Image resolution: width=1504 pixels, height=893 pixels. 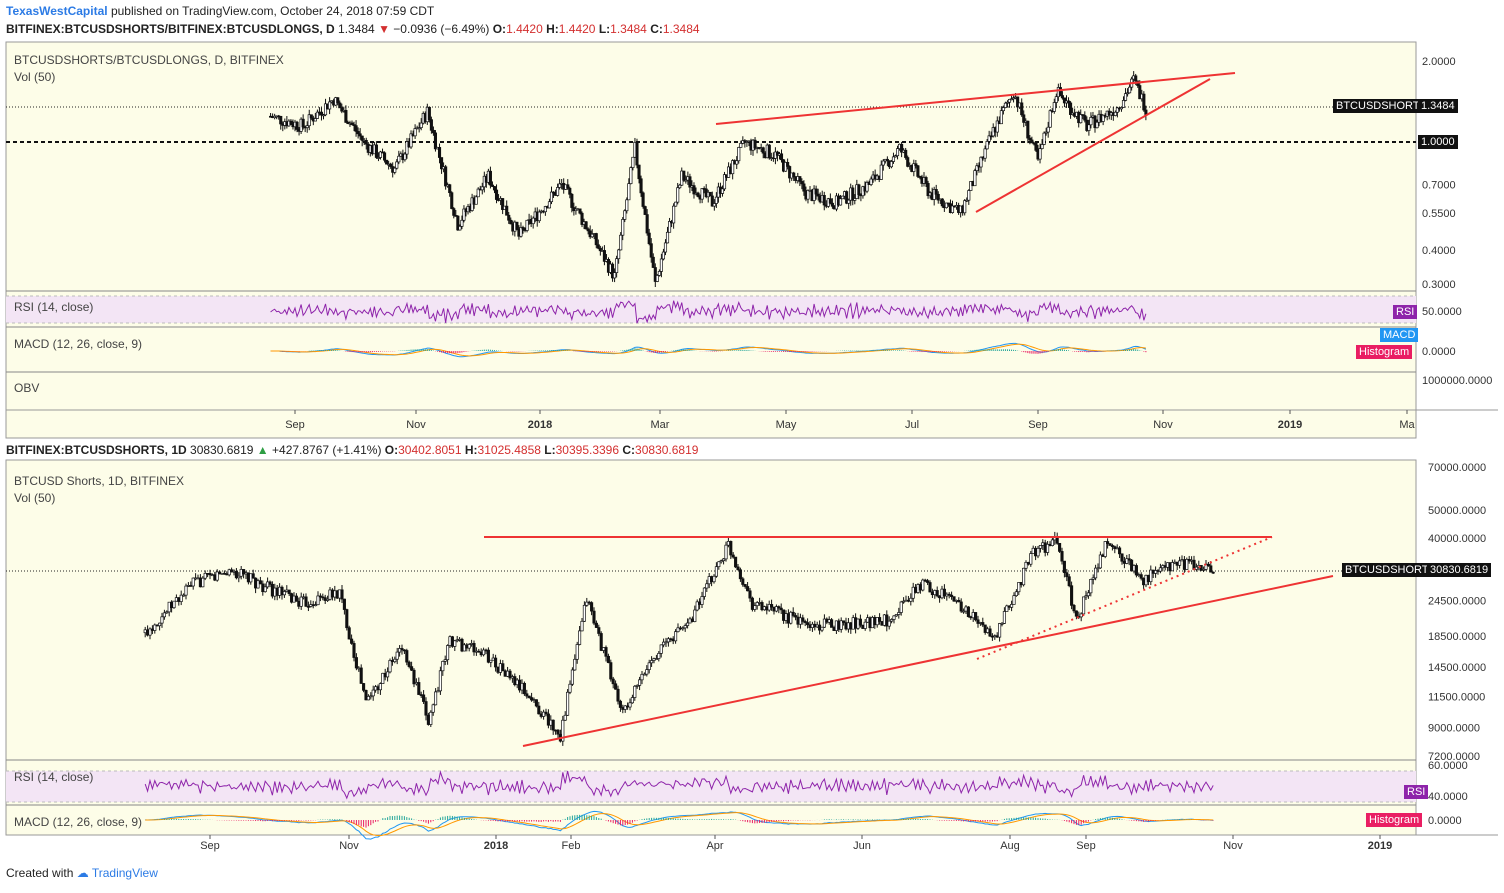 What do you see at coordinates (679, 785) in the screenshot?
I see `bottom-rsi-line` at bounding box center [679, 785].